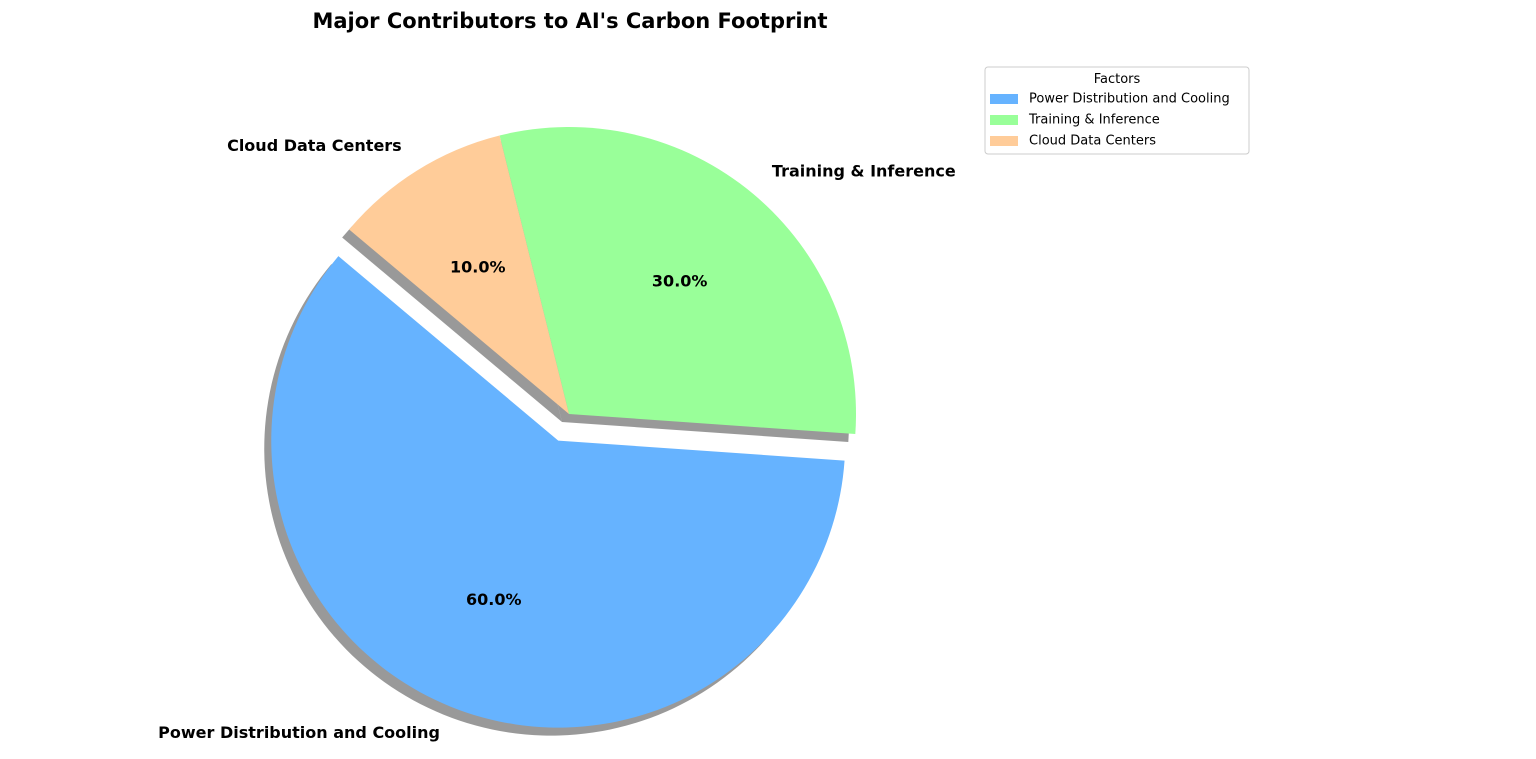 This screenshot has width=1536, height=759. I want to click on slice-training-inference, so click(678, 281).